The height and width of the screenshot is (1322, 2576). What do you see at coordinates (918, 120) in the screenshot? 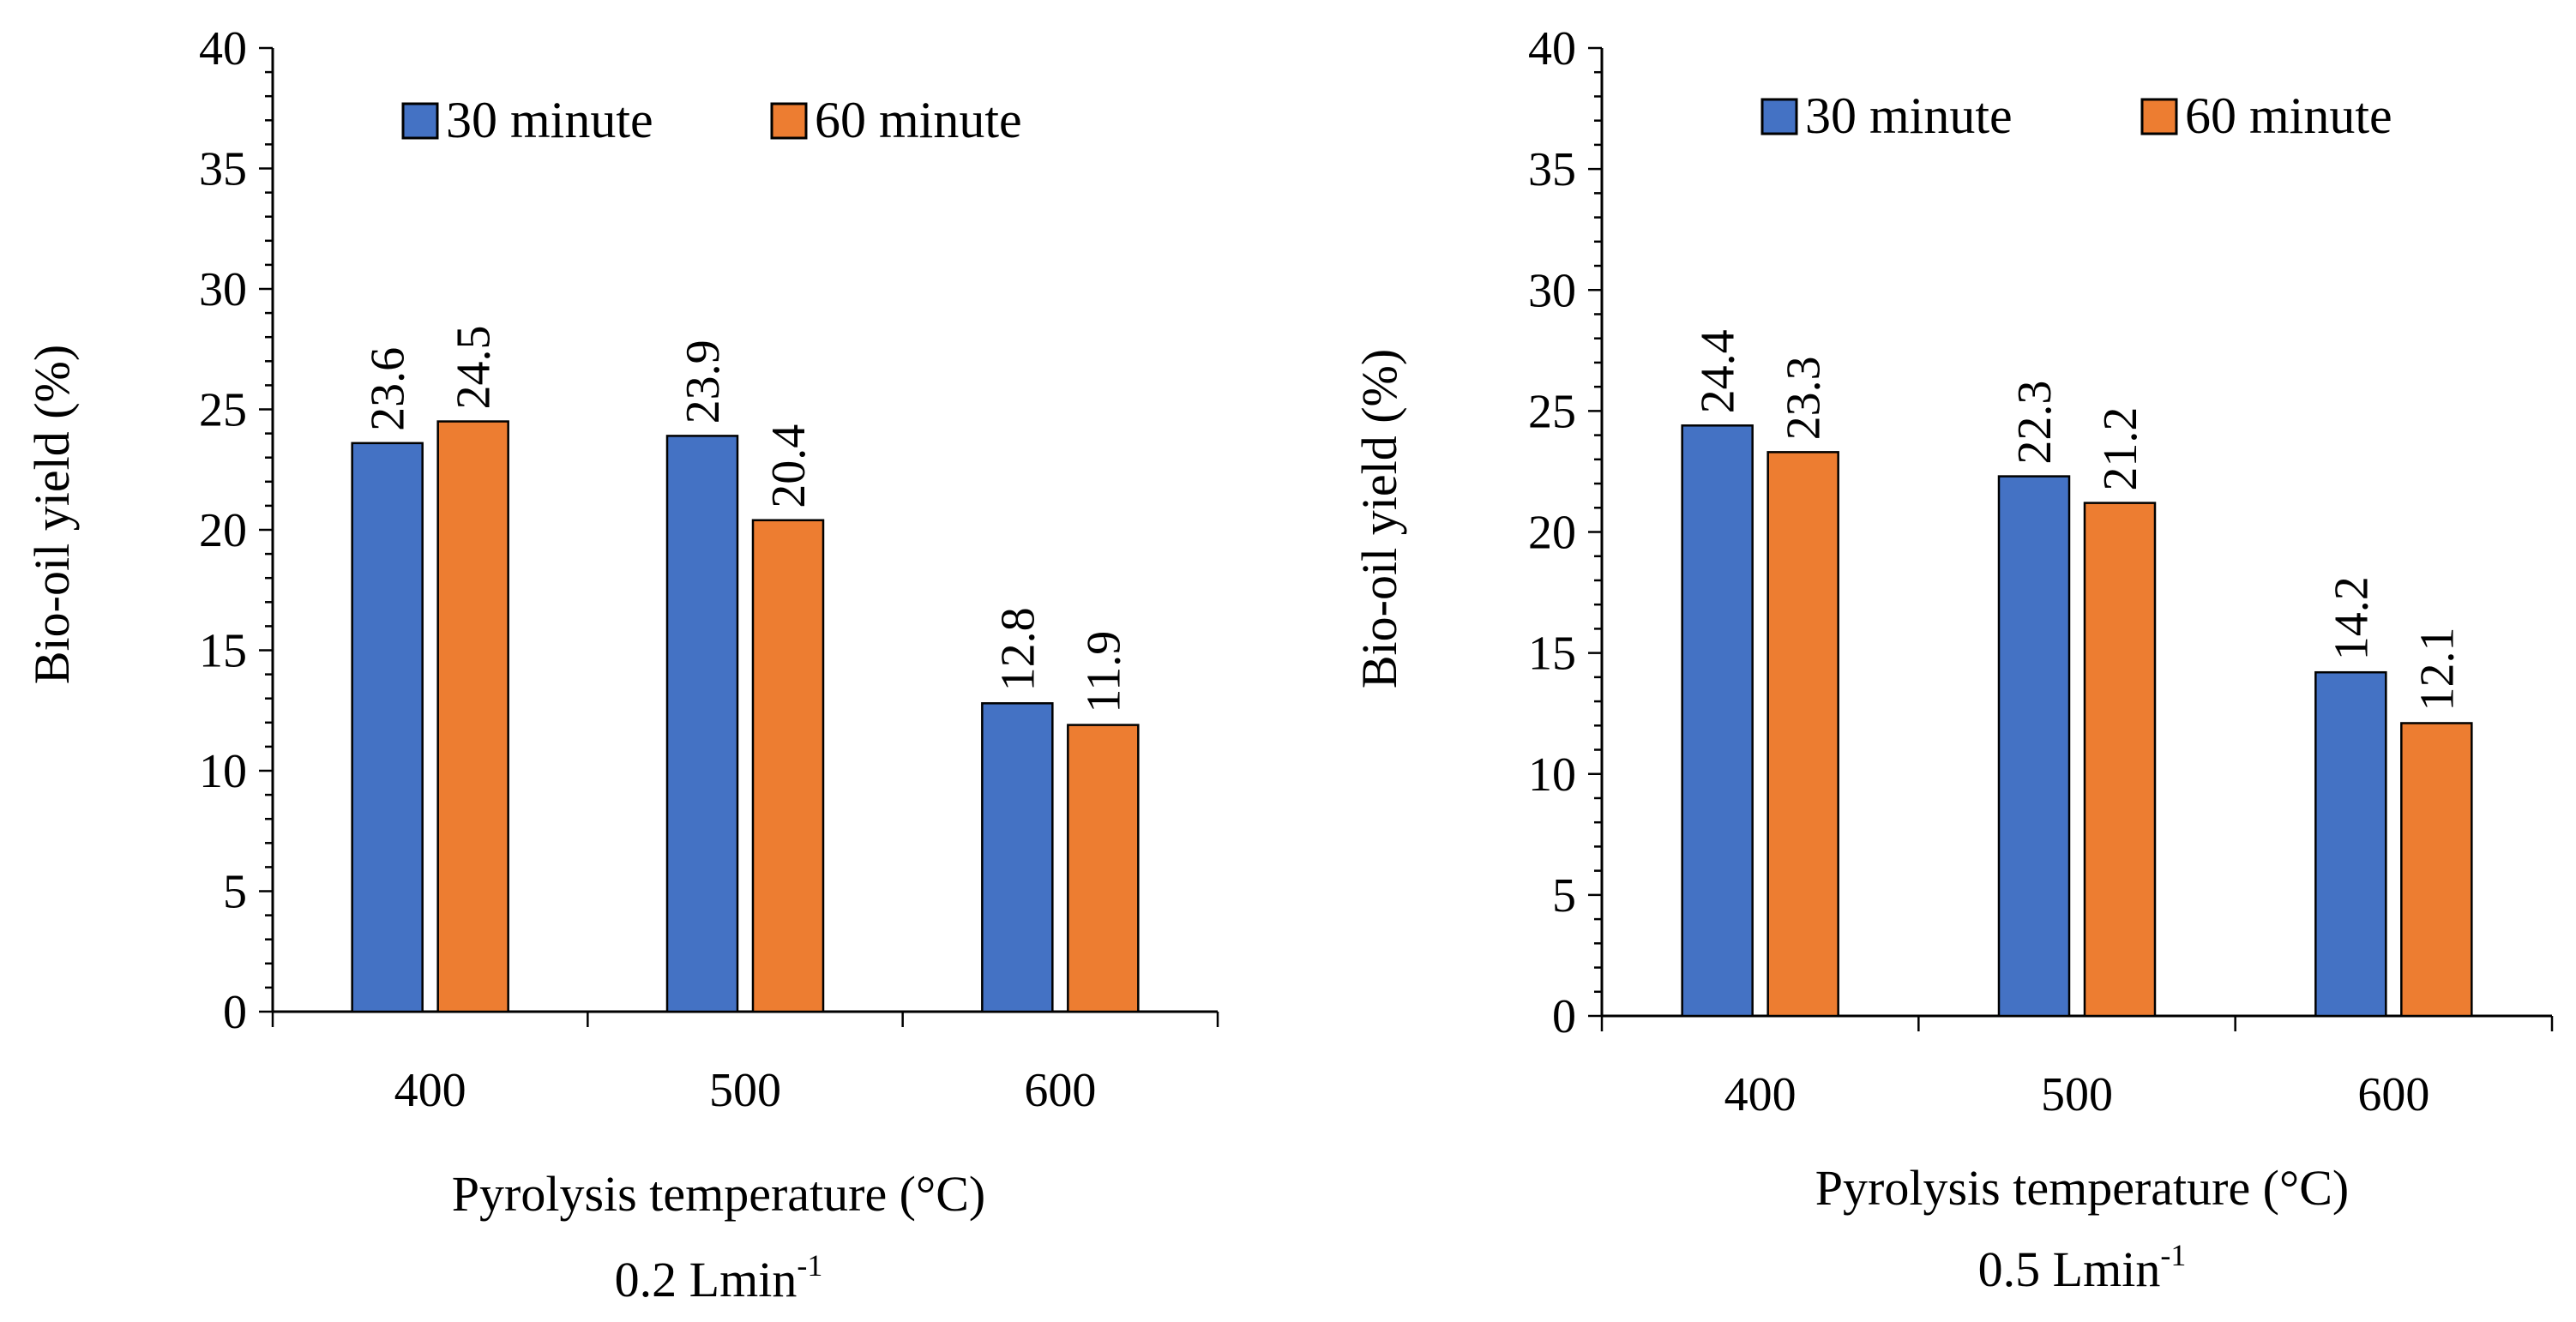
I see `chart-1-legend-label-60: 60 minute` at bounding box center [918, 120].